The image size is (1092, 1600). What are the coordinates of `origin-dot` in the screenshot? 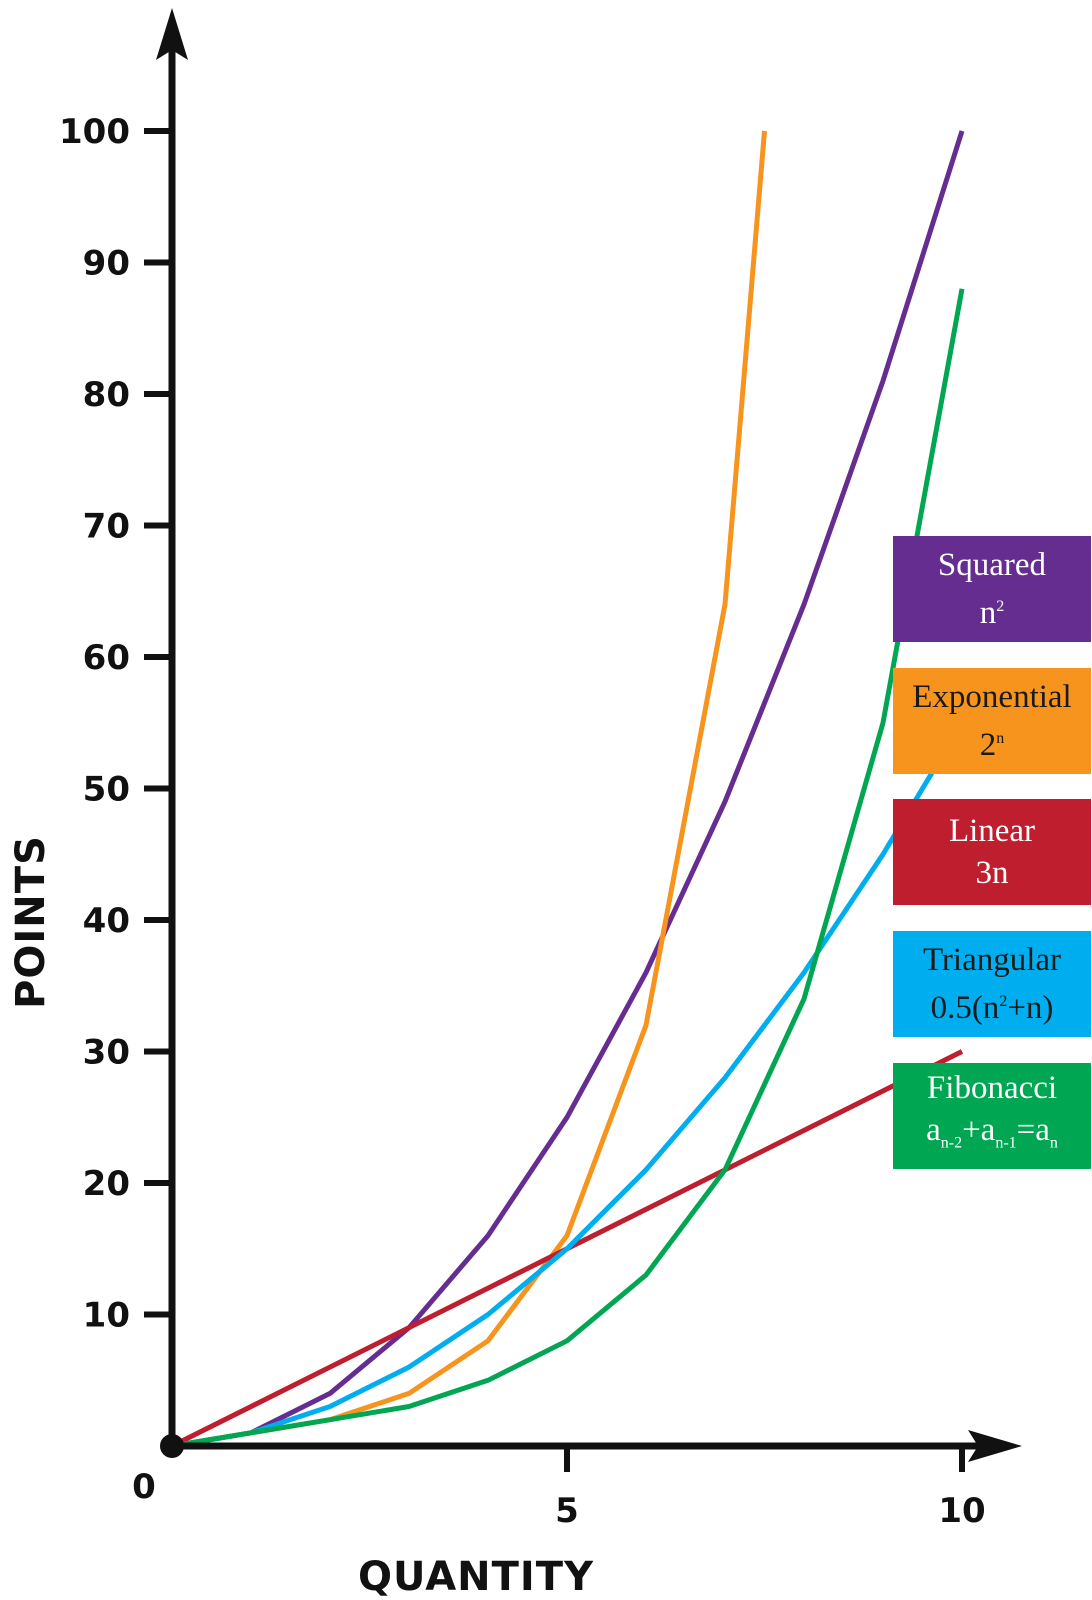 It's located at (172, 1446).